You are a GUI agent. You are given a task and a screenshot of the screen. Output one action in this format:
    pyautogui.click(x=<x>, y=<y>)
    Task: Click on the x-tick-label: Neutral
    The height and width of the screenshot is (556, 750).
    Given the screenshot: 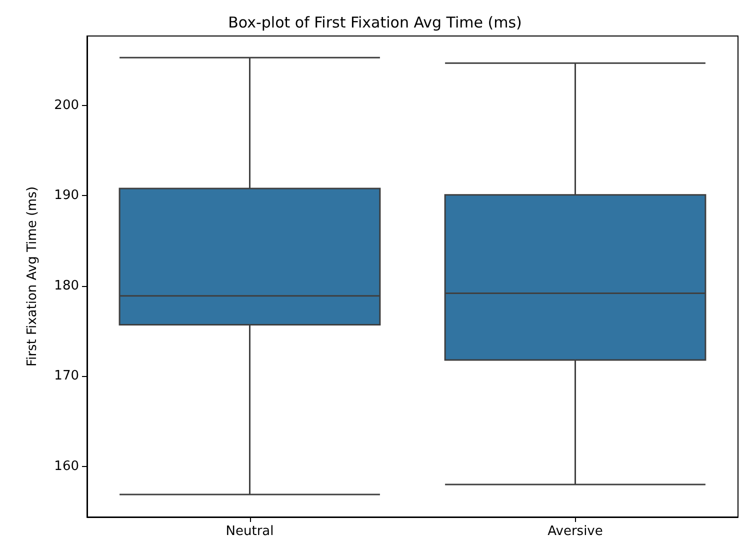 What is the action you would take?
    pyautogui.click(x=250, y=531)
    